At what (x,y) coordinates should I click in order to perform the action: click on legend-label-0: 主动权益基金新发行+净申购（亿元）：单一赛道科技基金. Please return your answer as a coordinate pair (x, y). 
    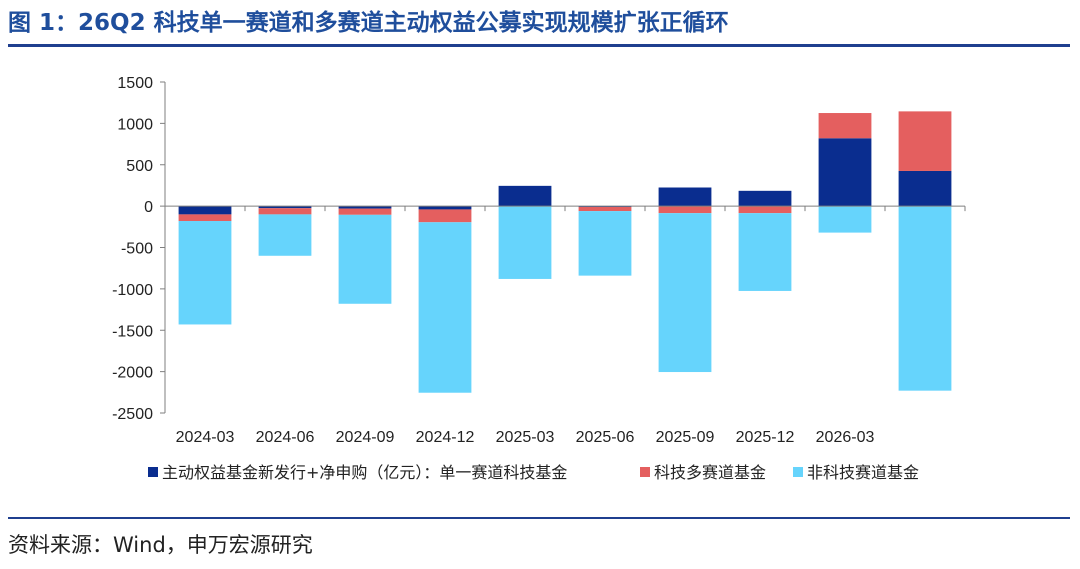
    Looking at the image, I should click on (364, 472).